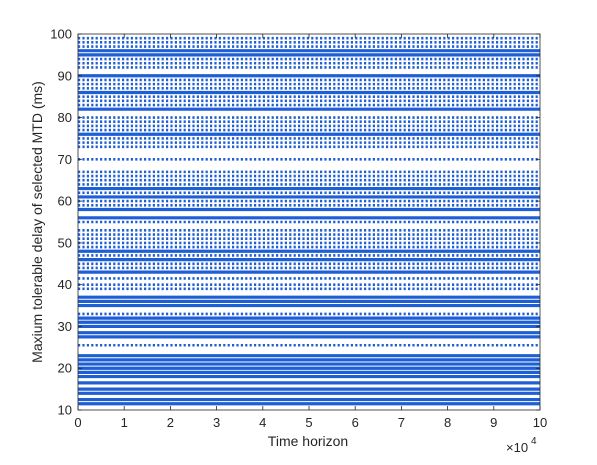  Describe the element at coordinates (170, 422) in the screenshot. I see `x-tick-label-2: 2` at that location.